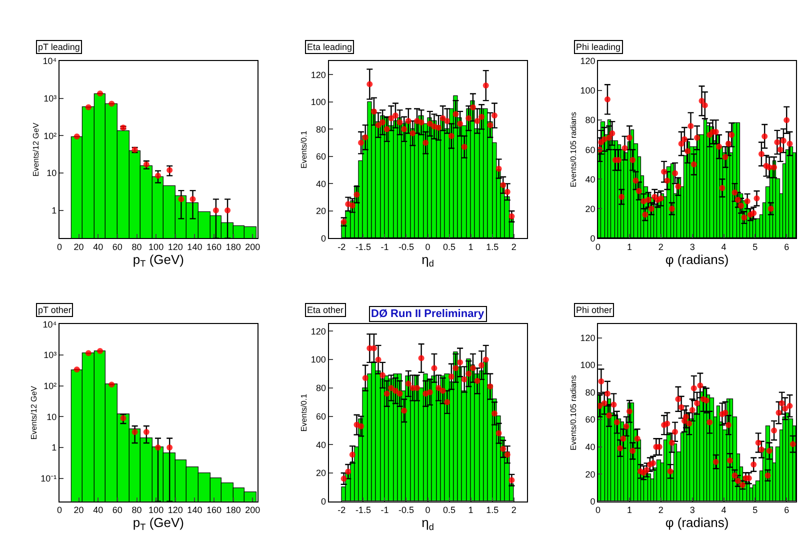 Image resolution: width=808 pixels, height=557 pixels. I want to click on x-axis-title: η$_{d}$, so click(428, 260).